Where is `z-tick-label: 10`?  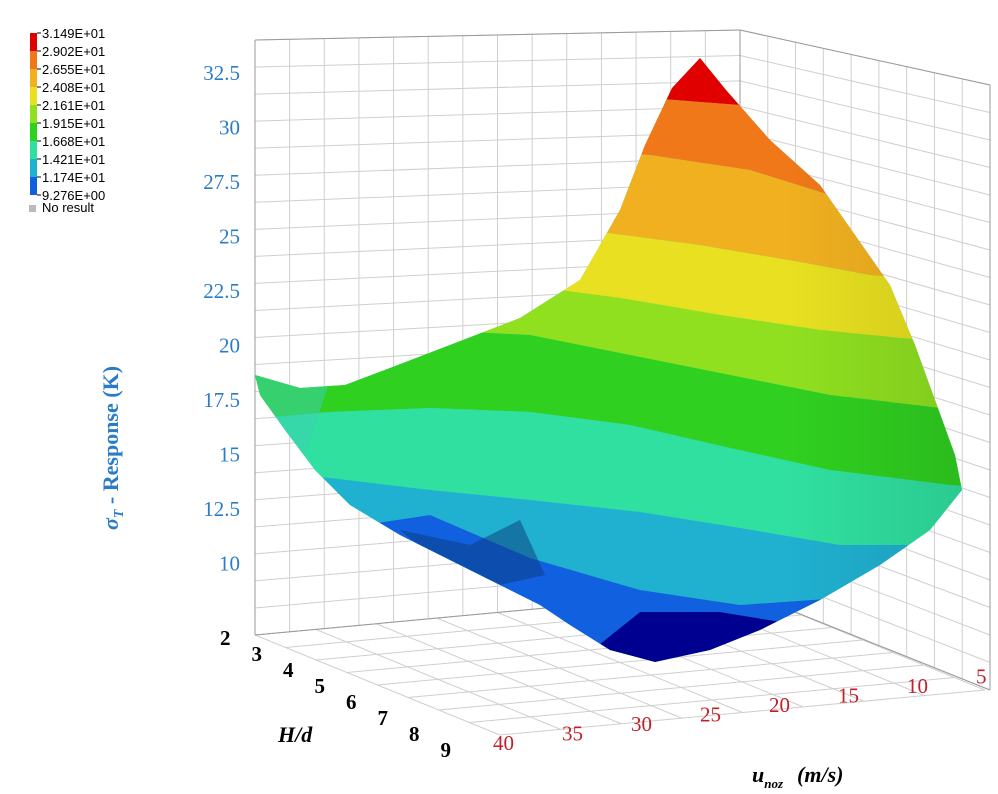
z-tick-label: 10 is located at coordinates (229, 564).